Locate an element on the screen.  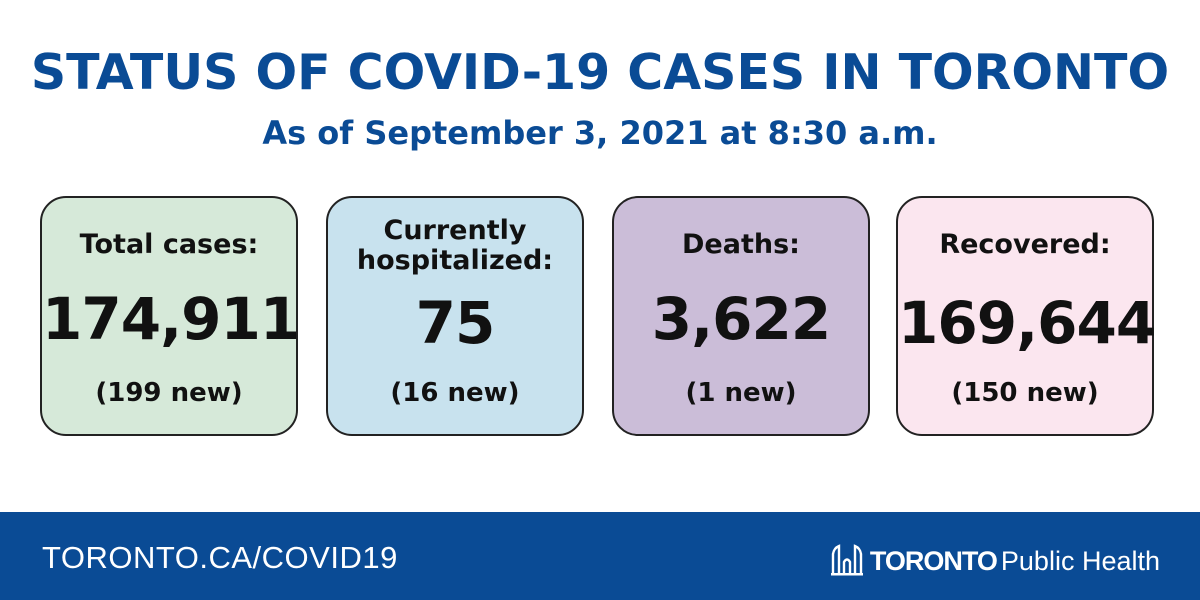
hospitalized-new: (16 new) is located at coordinates (455, 393).